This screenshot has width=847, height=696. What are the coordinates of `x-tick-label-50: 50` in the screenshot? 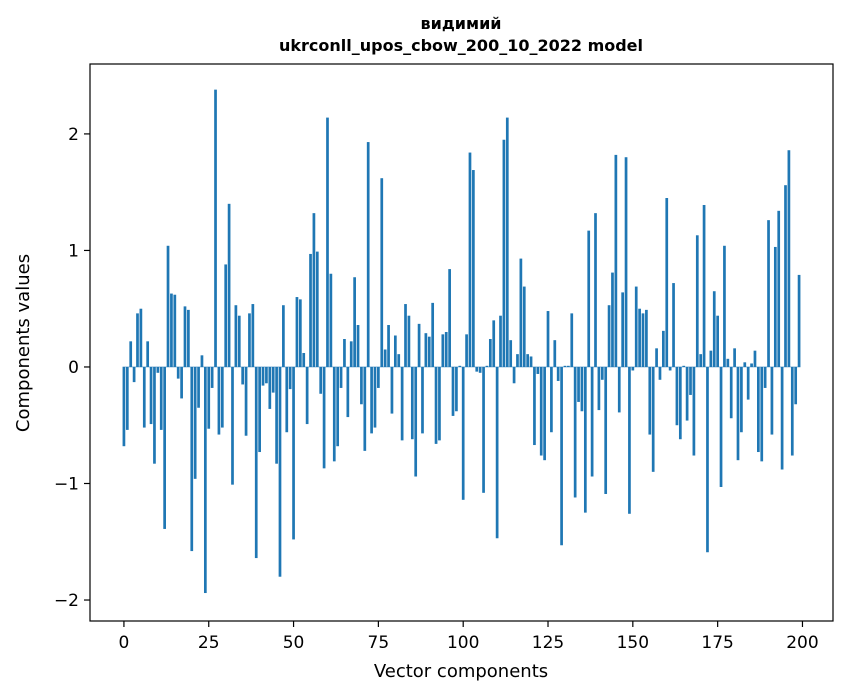 It's located at (294, 643).